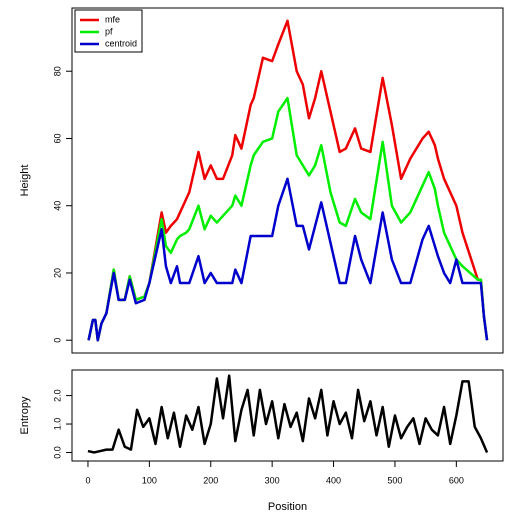  What do you see at coordinates (57, 395) in the screenshot?
I see `y-tick-label: 2.0` at bounding box center [57, 395].